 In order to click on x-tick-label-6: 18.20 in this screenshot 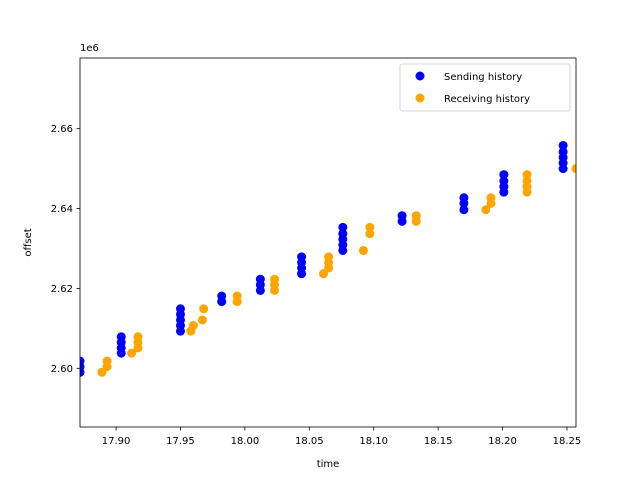, I will do `click(502, 441)`.